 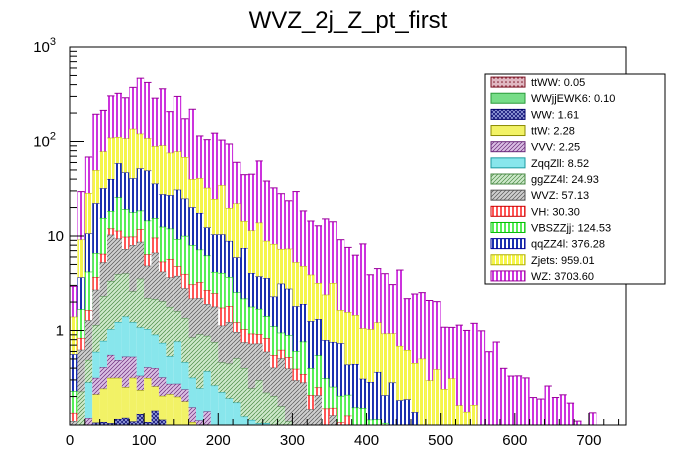 What do you see at coordinates (366, 440) in the screenshot?
I see `x-tick-label-400: 400` at bounding box center [366, 440].